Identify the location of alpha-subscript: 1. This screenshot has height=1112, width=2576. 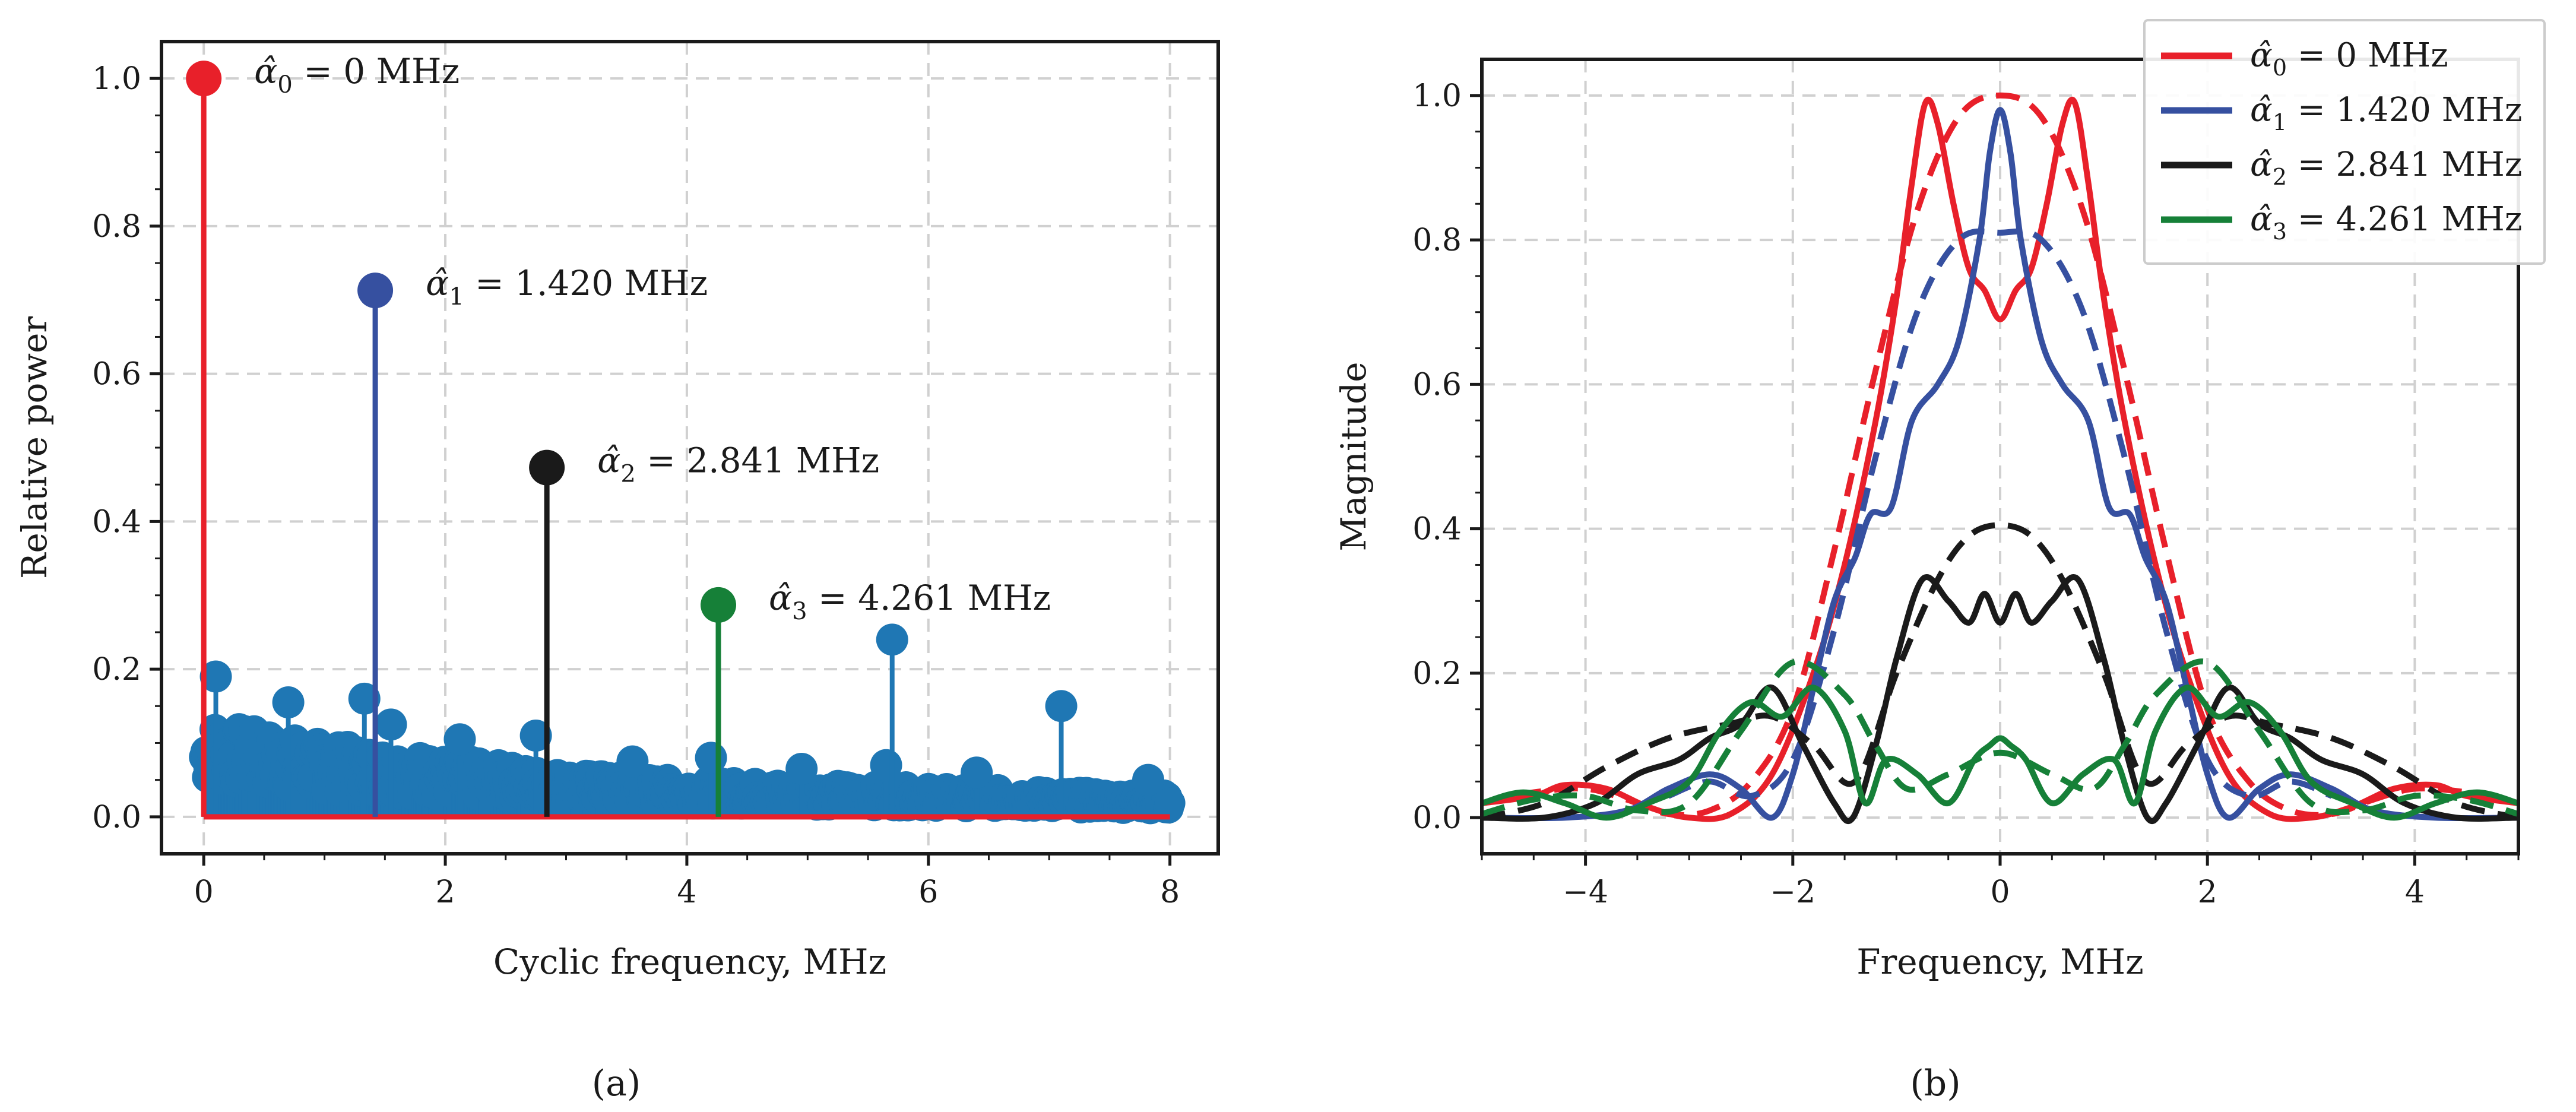
(456, 297).